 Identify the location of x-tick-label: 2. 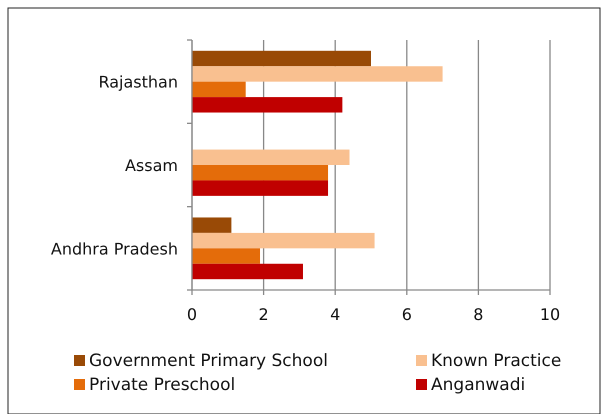
(263, 314).